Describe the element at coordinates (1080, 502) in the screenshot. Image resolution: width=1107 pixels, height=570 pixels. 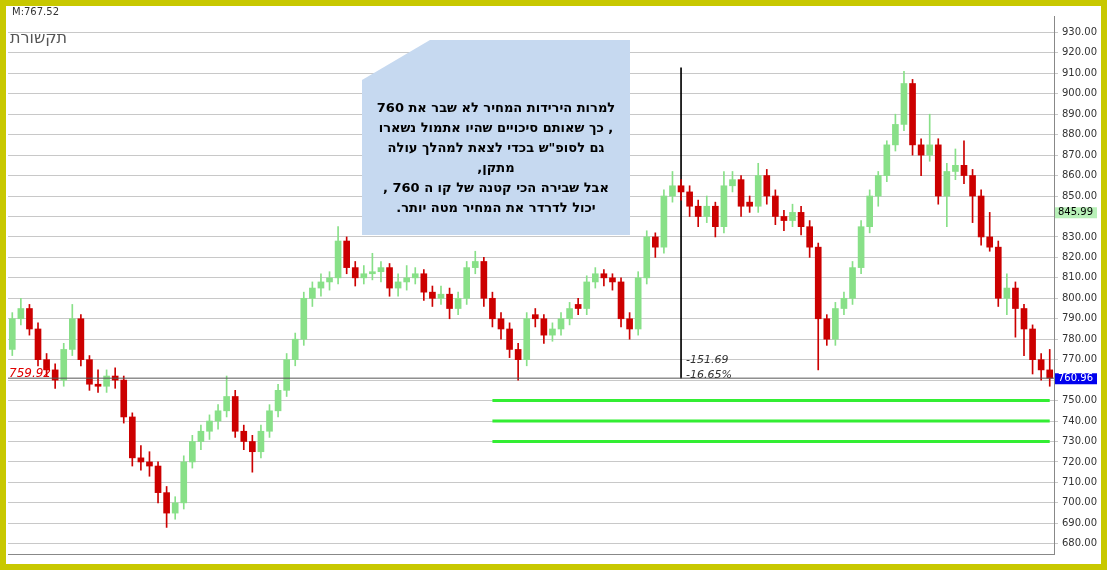
I see `y-tick-label: 700.00` at that location.